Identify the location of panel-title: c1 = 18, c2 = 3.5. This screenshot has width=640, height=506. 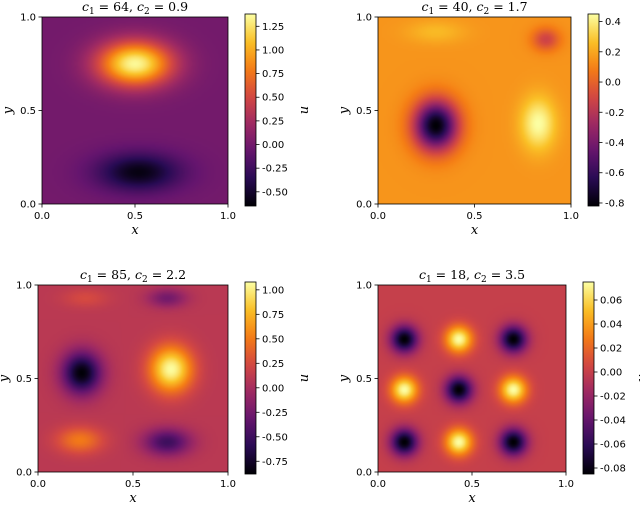
(472, 276).